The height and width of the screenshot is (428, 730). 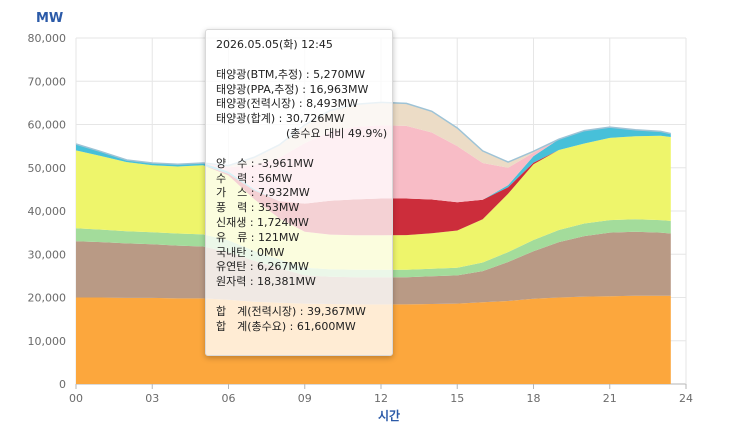 I want to click on tooltip-bituminous: 유연탄 : 6,267MW, so click(x=262, y=267).